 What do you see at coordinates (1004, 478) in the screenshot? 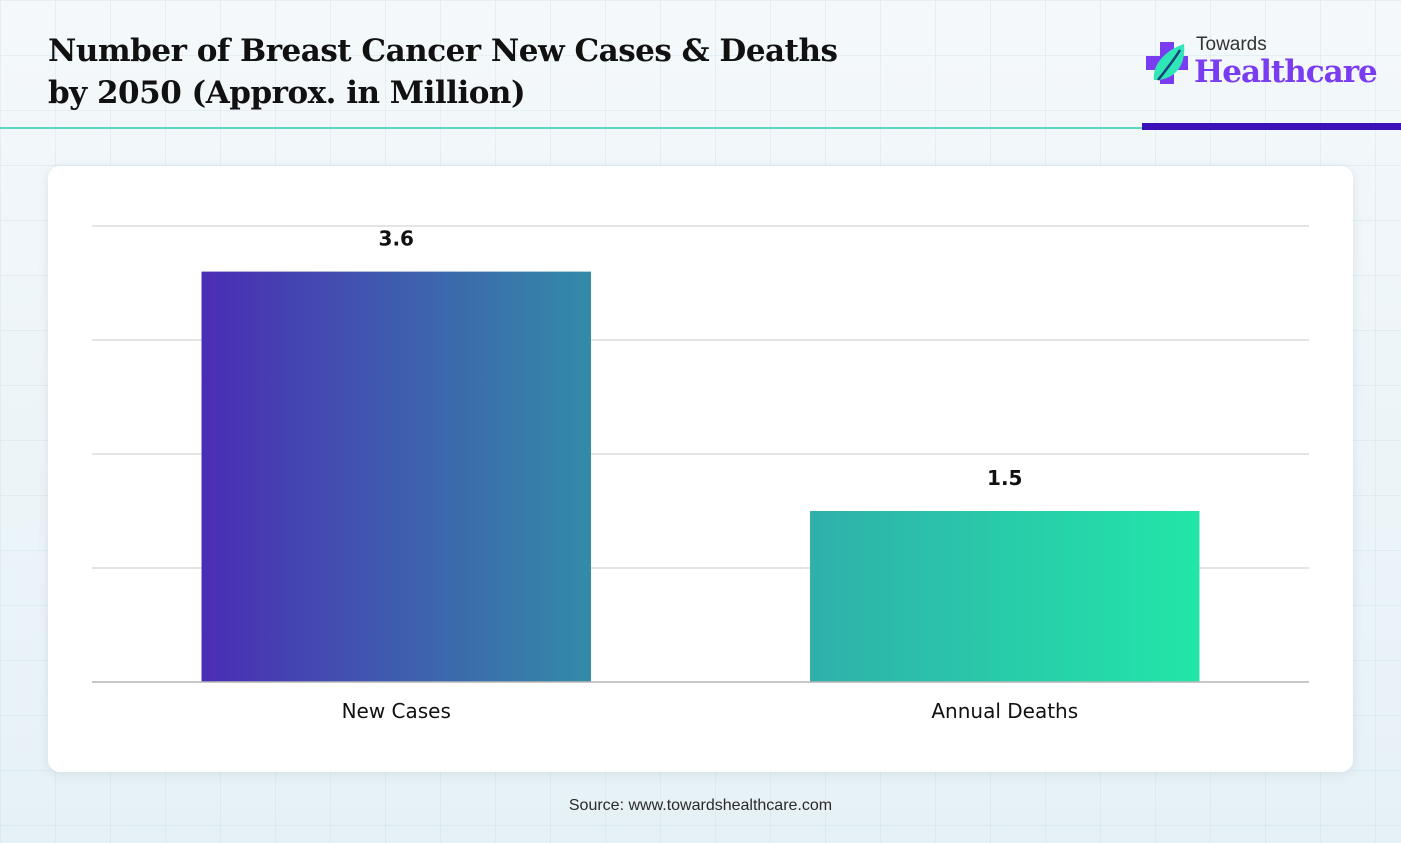
I see `data-label: 1.5` at bounding box center [1004, 478].